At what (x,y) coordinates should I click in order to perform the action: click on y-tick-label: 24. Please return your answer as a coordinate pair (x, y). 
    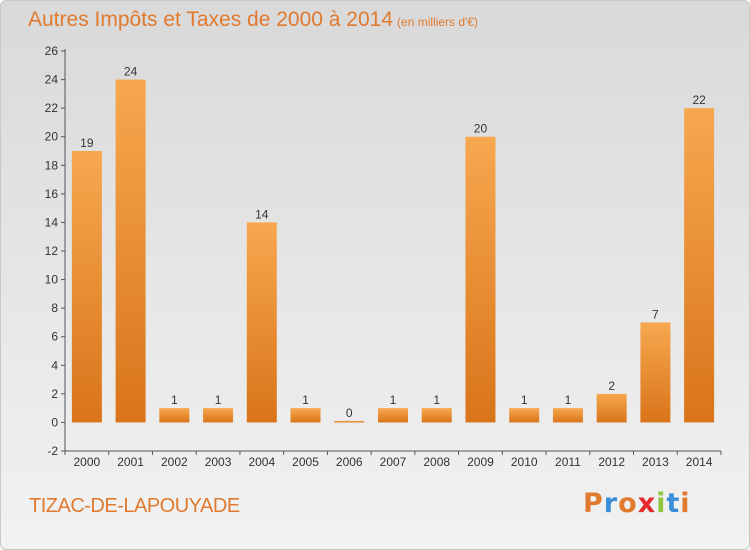
    Looking at the image, I should click on (52, 80).